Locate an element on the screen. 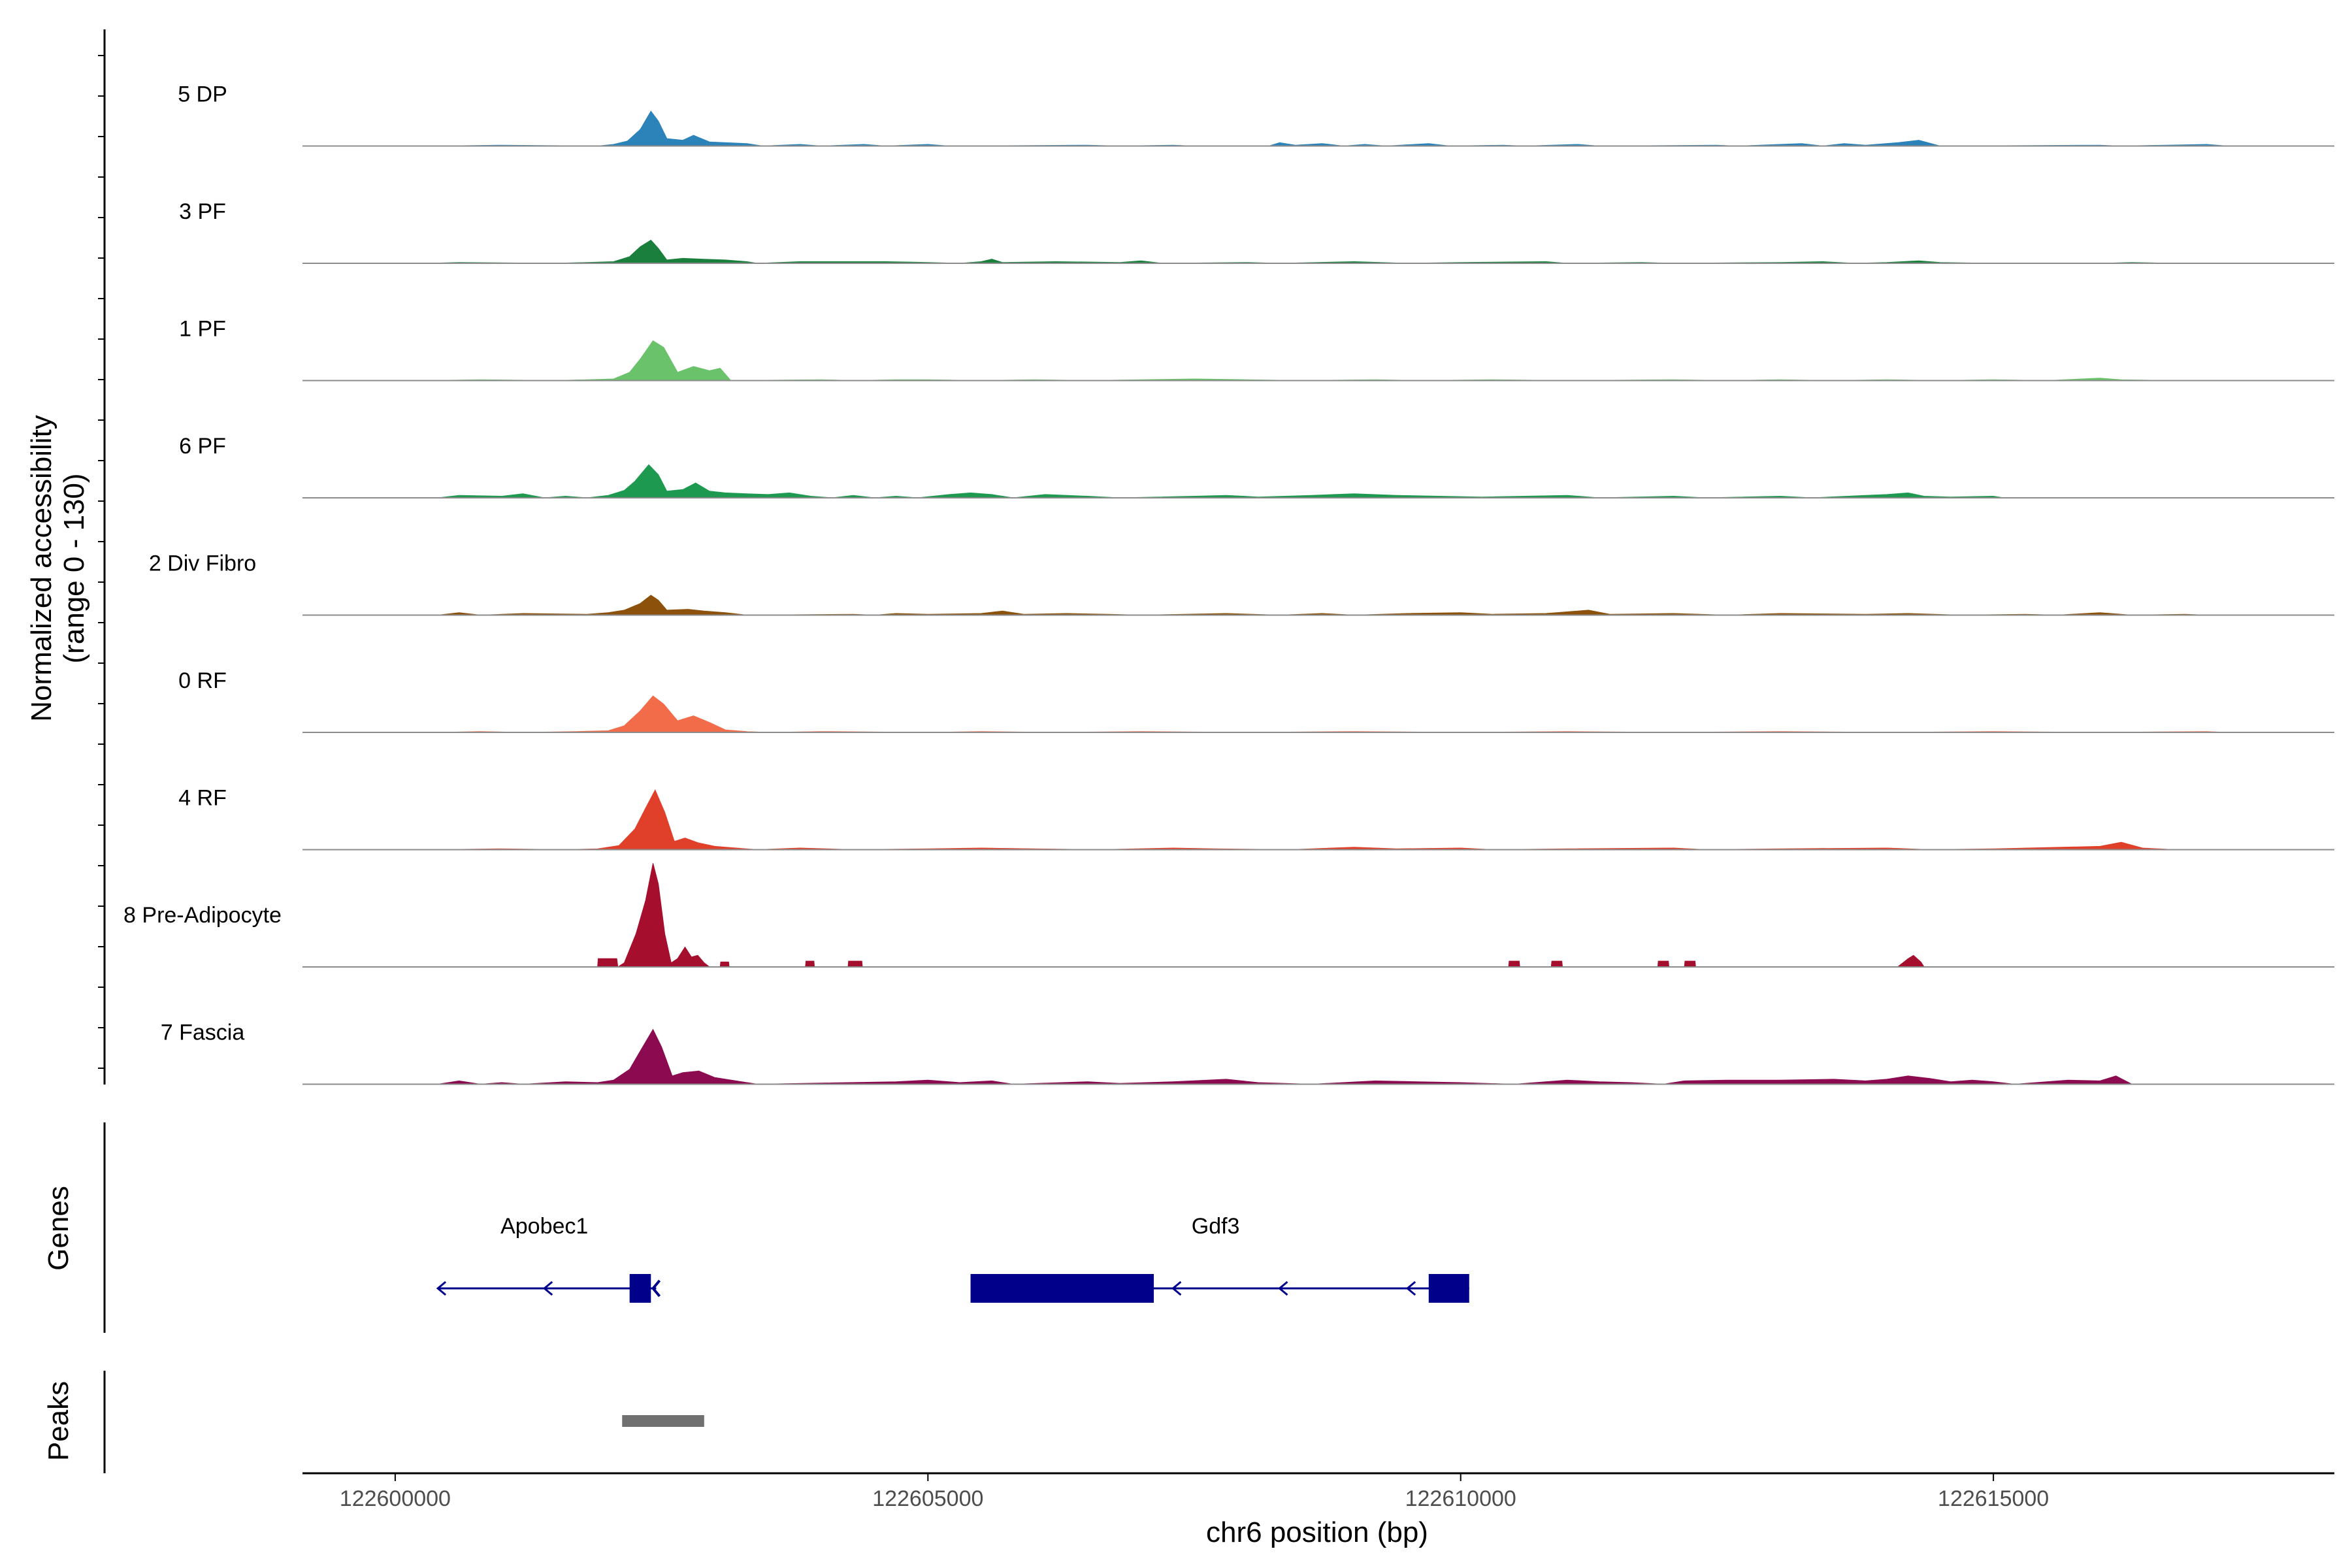 The width and height of the screenshot is (2352, 1568). track-label: 3 PF is located at coordinates (202, 211).